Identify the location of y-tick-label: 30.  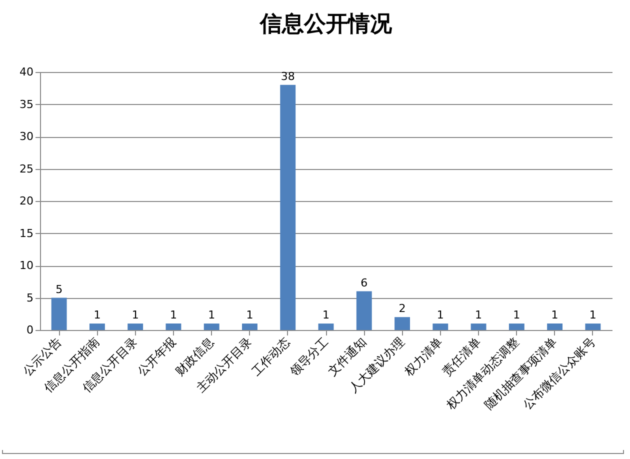
(27, 136).